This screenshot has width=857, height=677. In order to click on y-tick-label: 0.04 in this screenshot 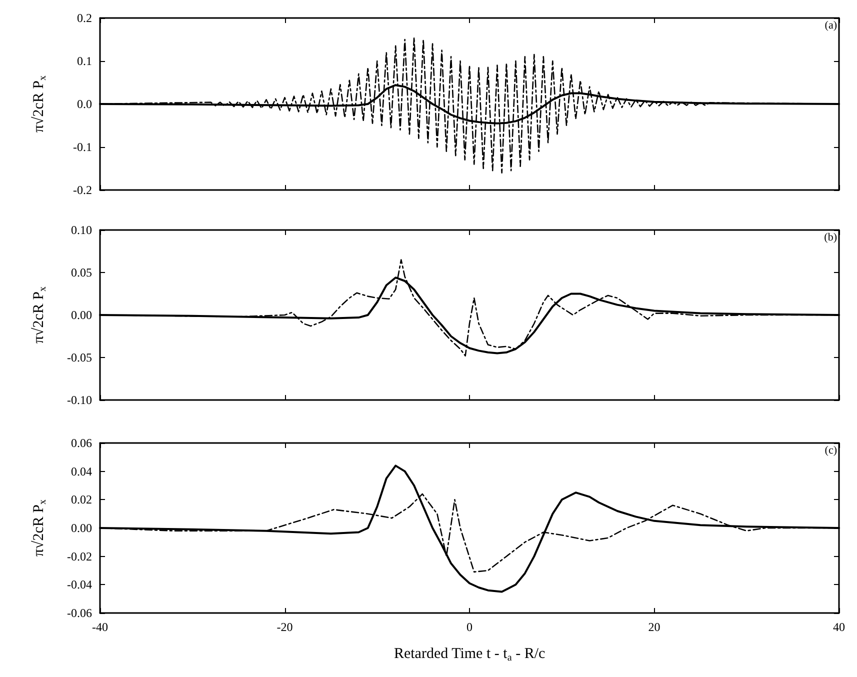, I will do `click(81, 471)`.